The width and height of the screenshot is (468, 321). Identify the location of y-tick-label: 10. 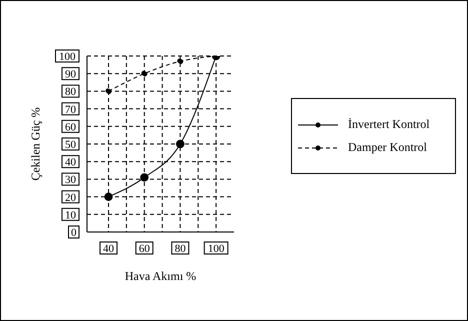
(70, 215).